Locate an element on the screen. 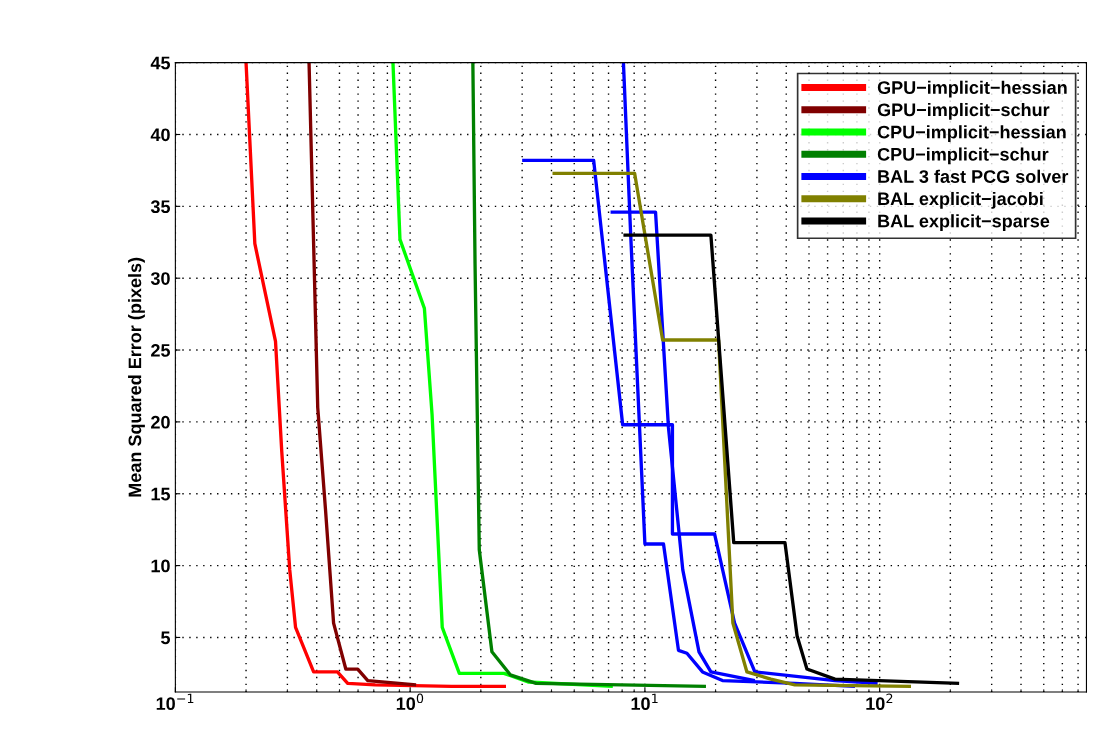 The height and width of the screenshot is (737, 1103). y-tick-label: 45 is located at coordinates (160, 63).